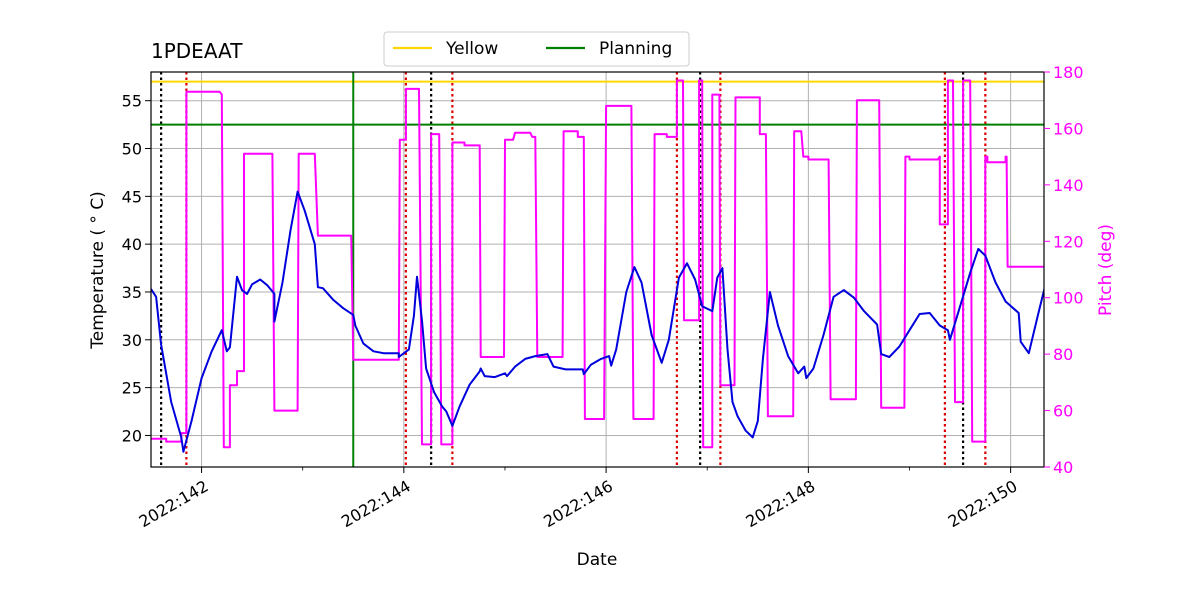  Describe the element at coordinates (132, 340) in the screenshot. I see `y-tick-label: 30` at that location.